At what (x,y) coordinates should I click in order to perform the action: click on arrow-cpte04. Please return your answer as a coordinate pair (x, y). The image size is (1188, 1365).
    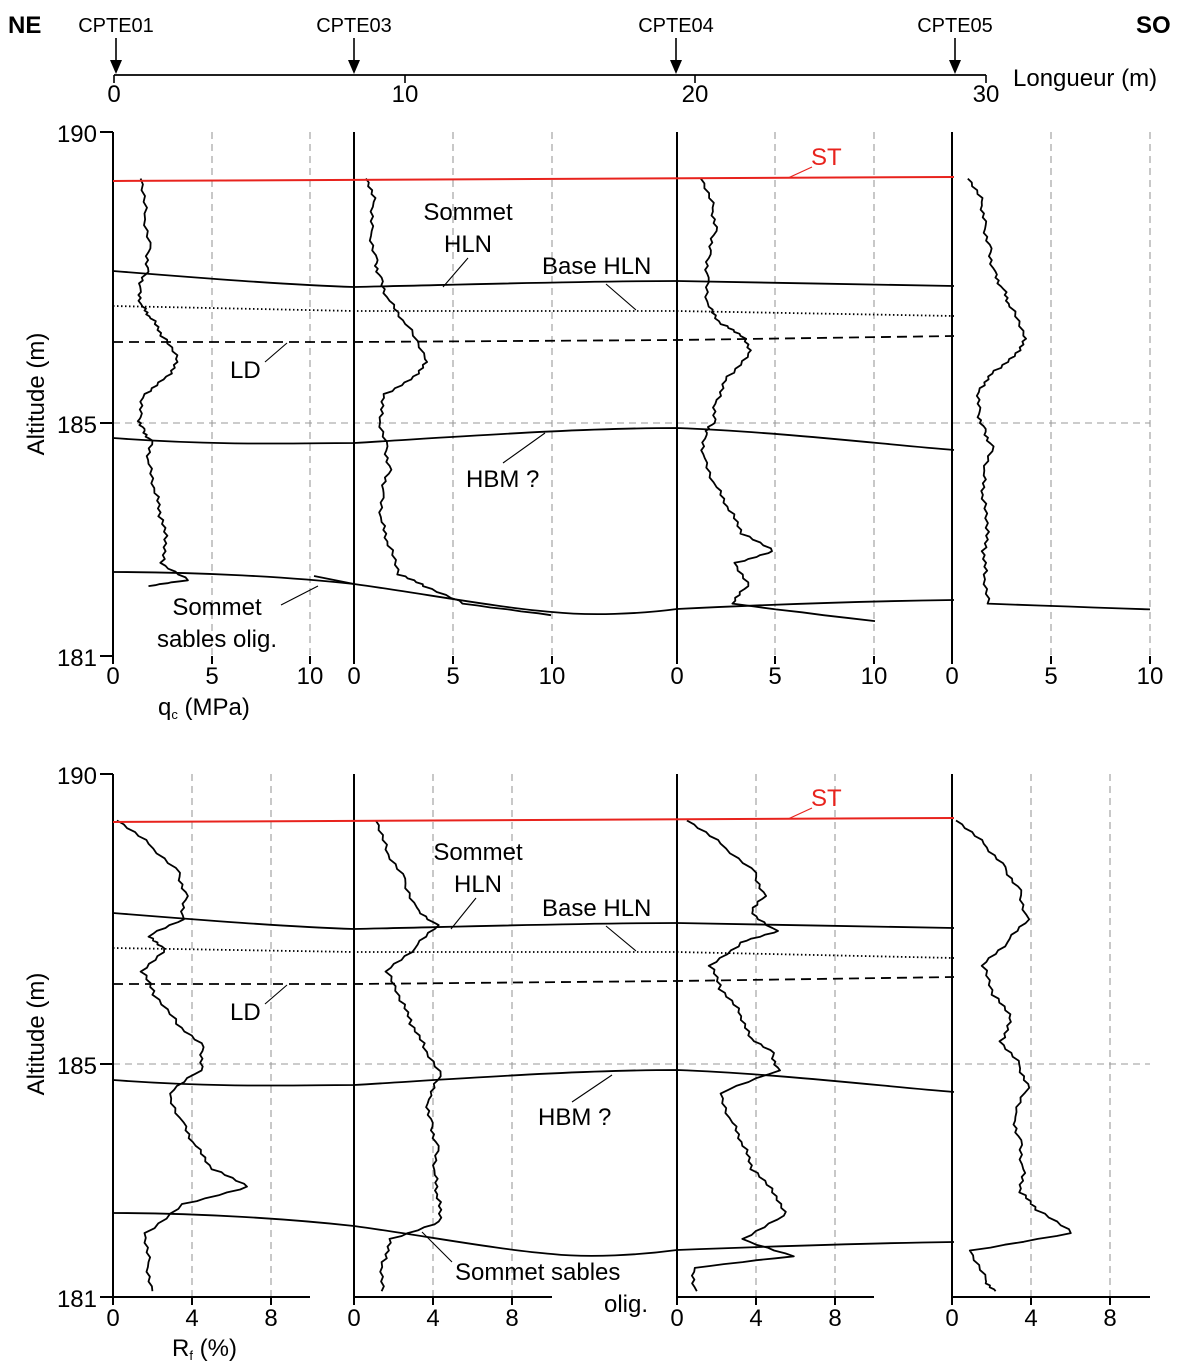
    Looking at the image, I should click on (676, 67).